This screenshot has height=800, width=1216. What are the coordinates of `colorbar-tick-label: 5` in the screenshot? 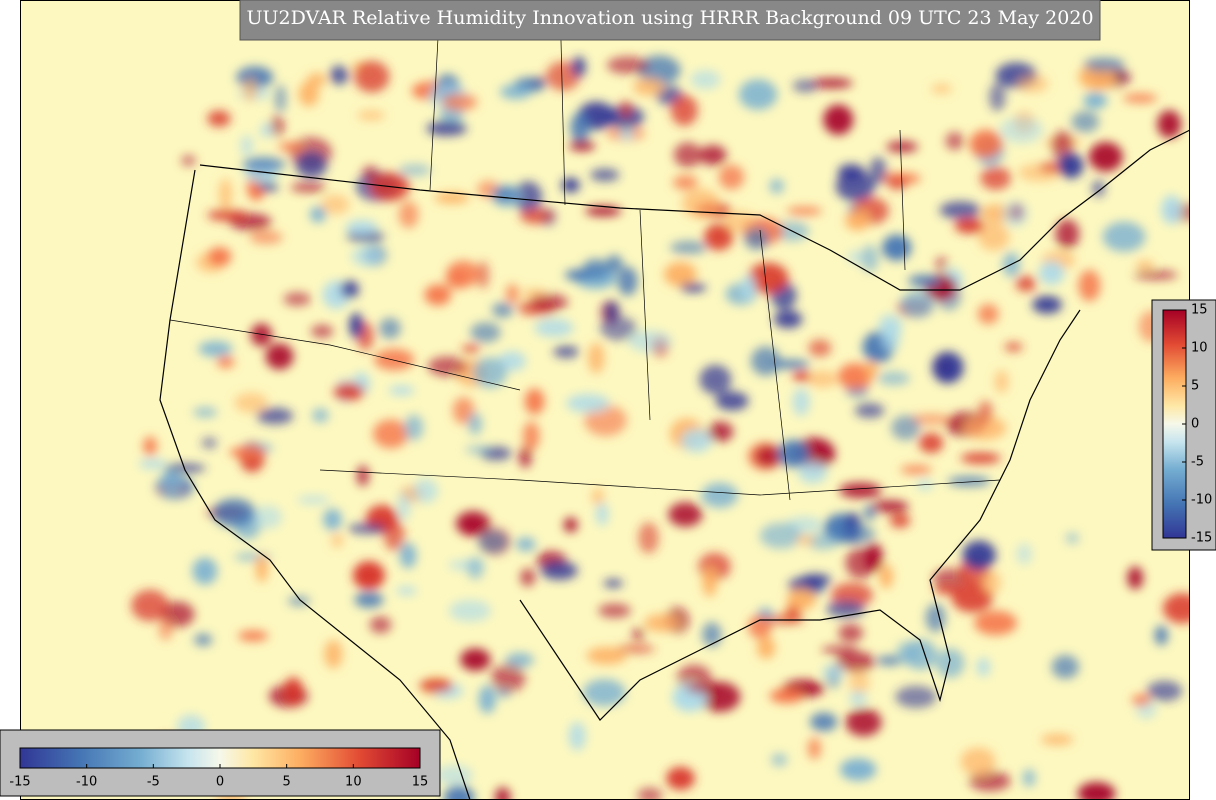 It's located at (287, 782).